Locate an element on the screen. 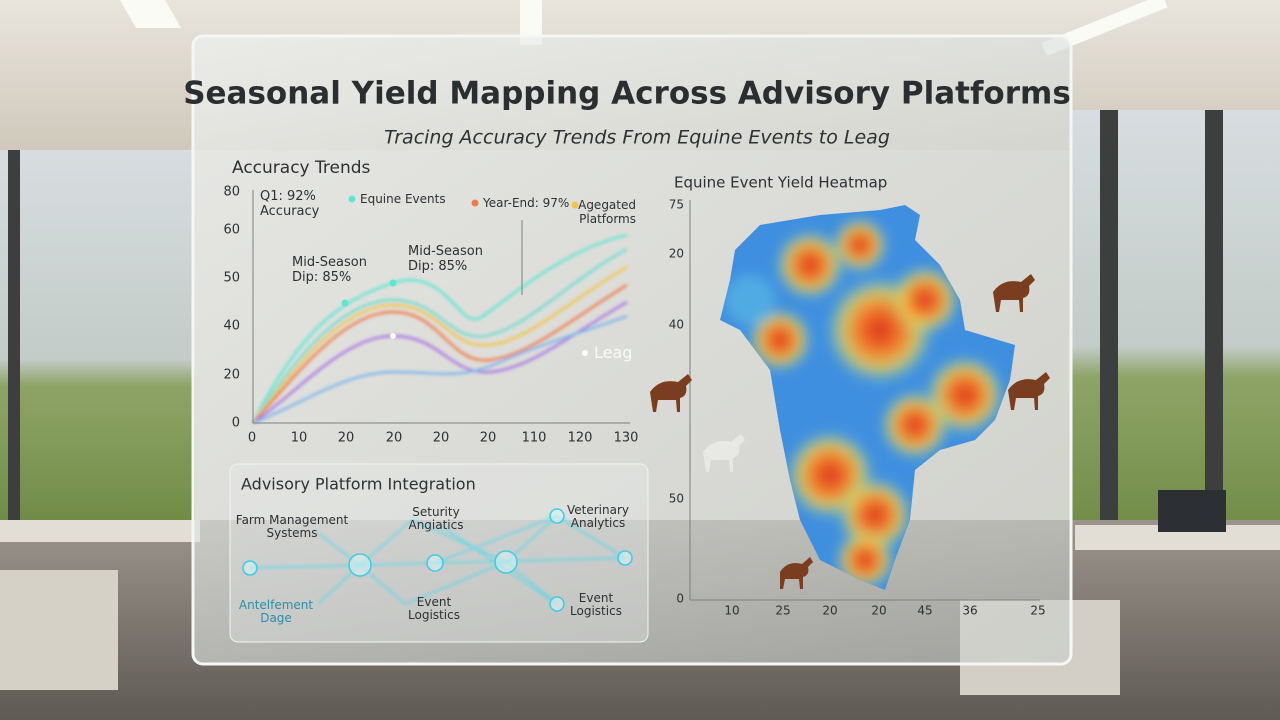 The width and height of the screenshot is (1280, 720). node-label-line: Systems is located at coordinates (292, 533).